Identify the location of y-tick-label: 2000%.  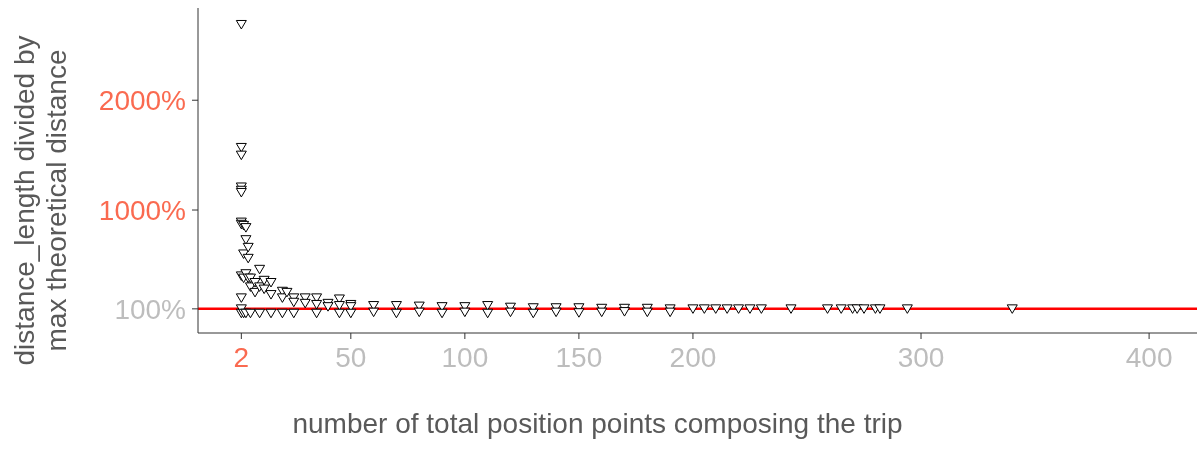
(142, 101).